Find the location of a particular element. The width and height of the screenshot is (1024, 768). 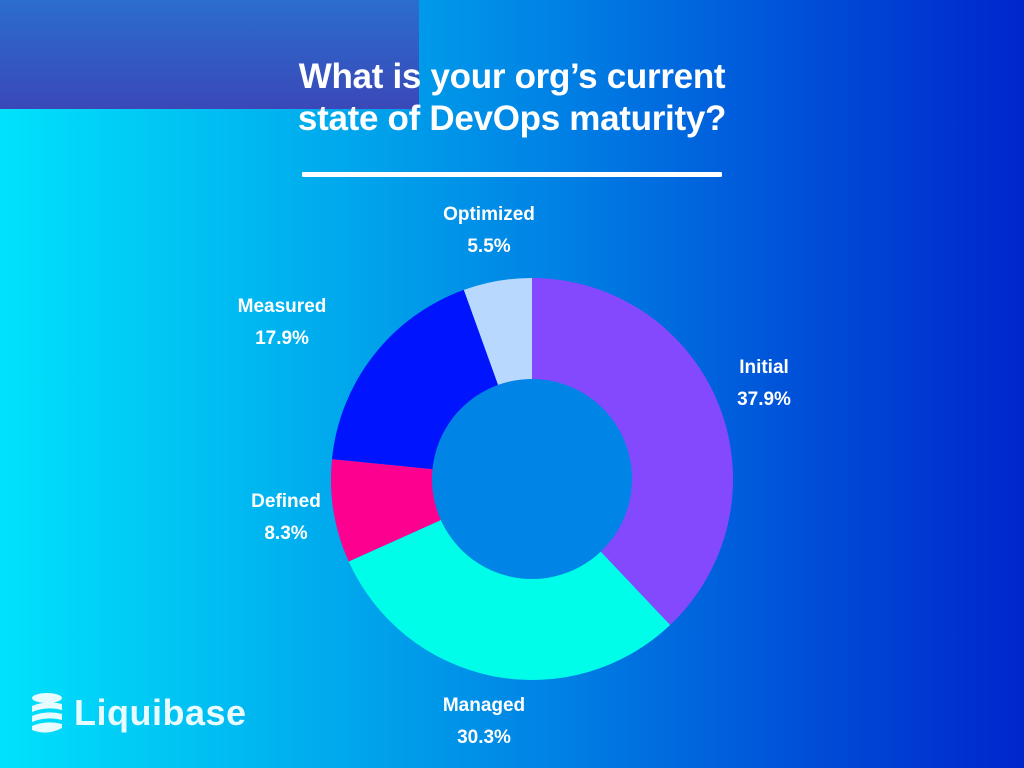

donut-hole is located at coordinates (532, 479).